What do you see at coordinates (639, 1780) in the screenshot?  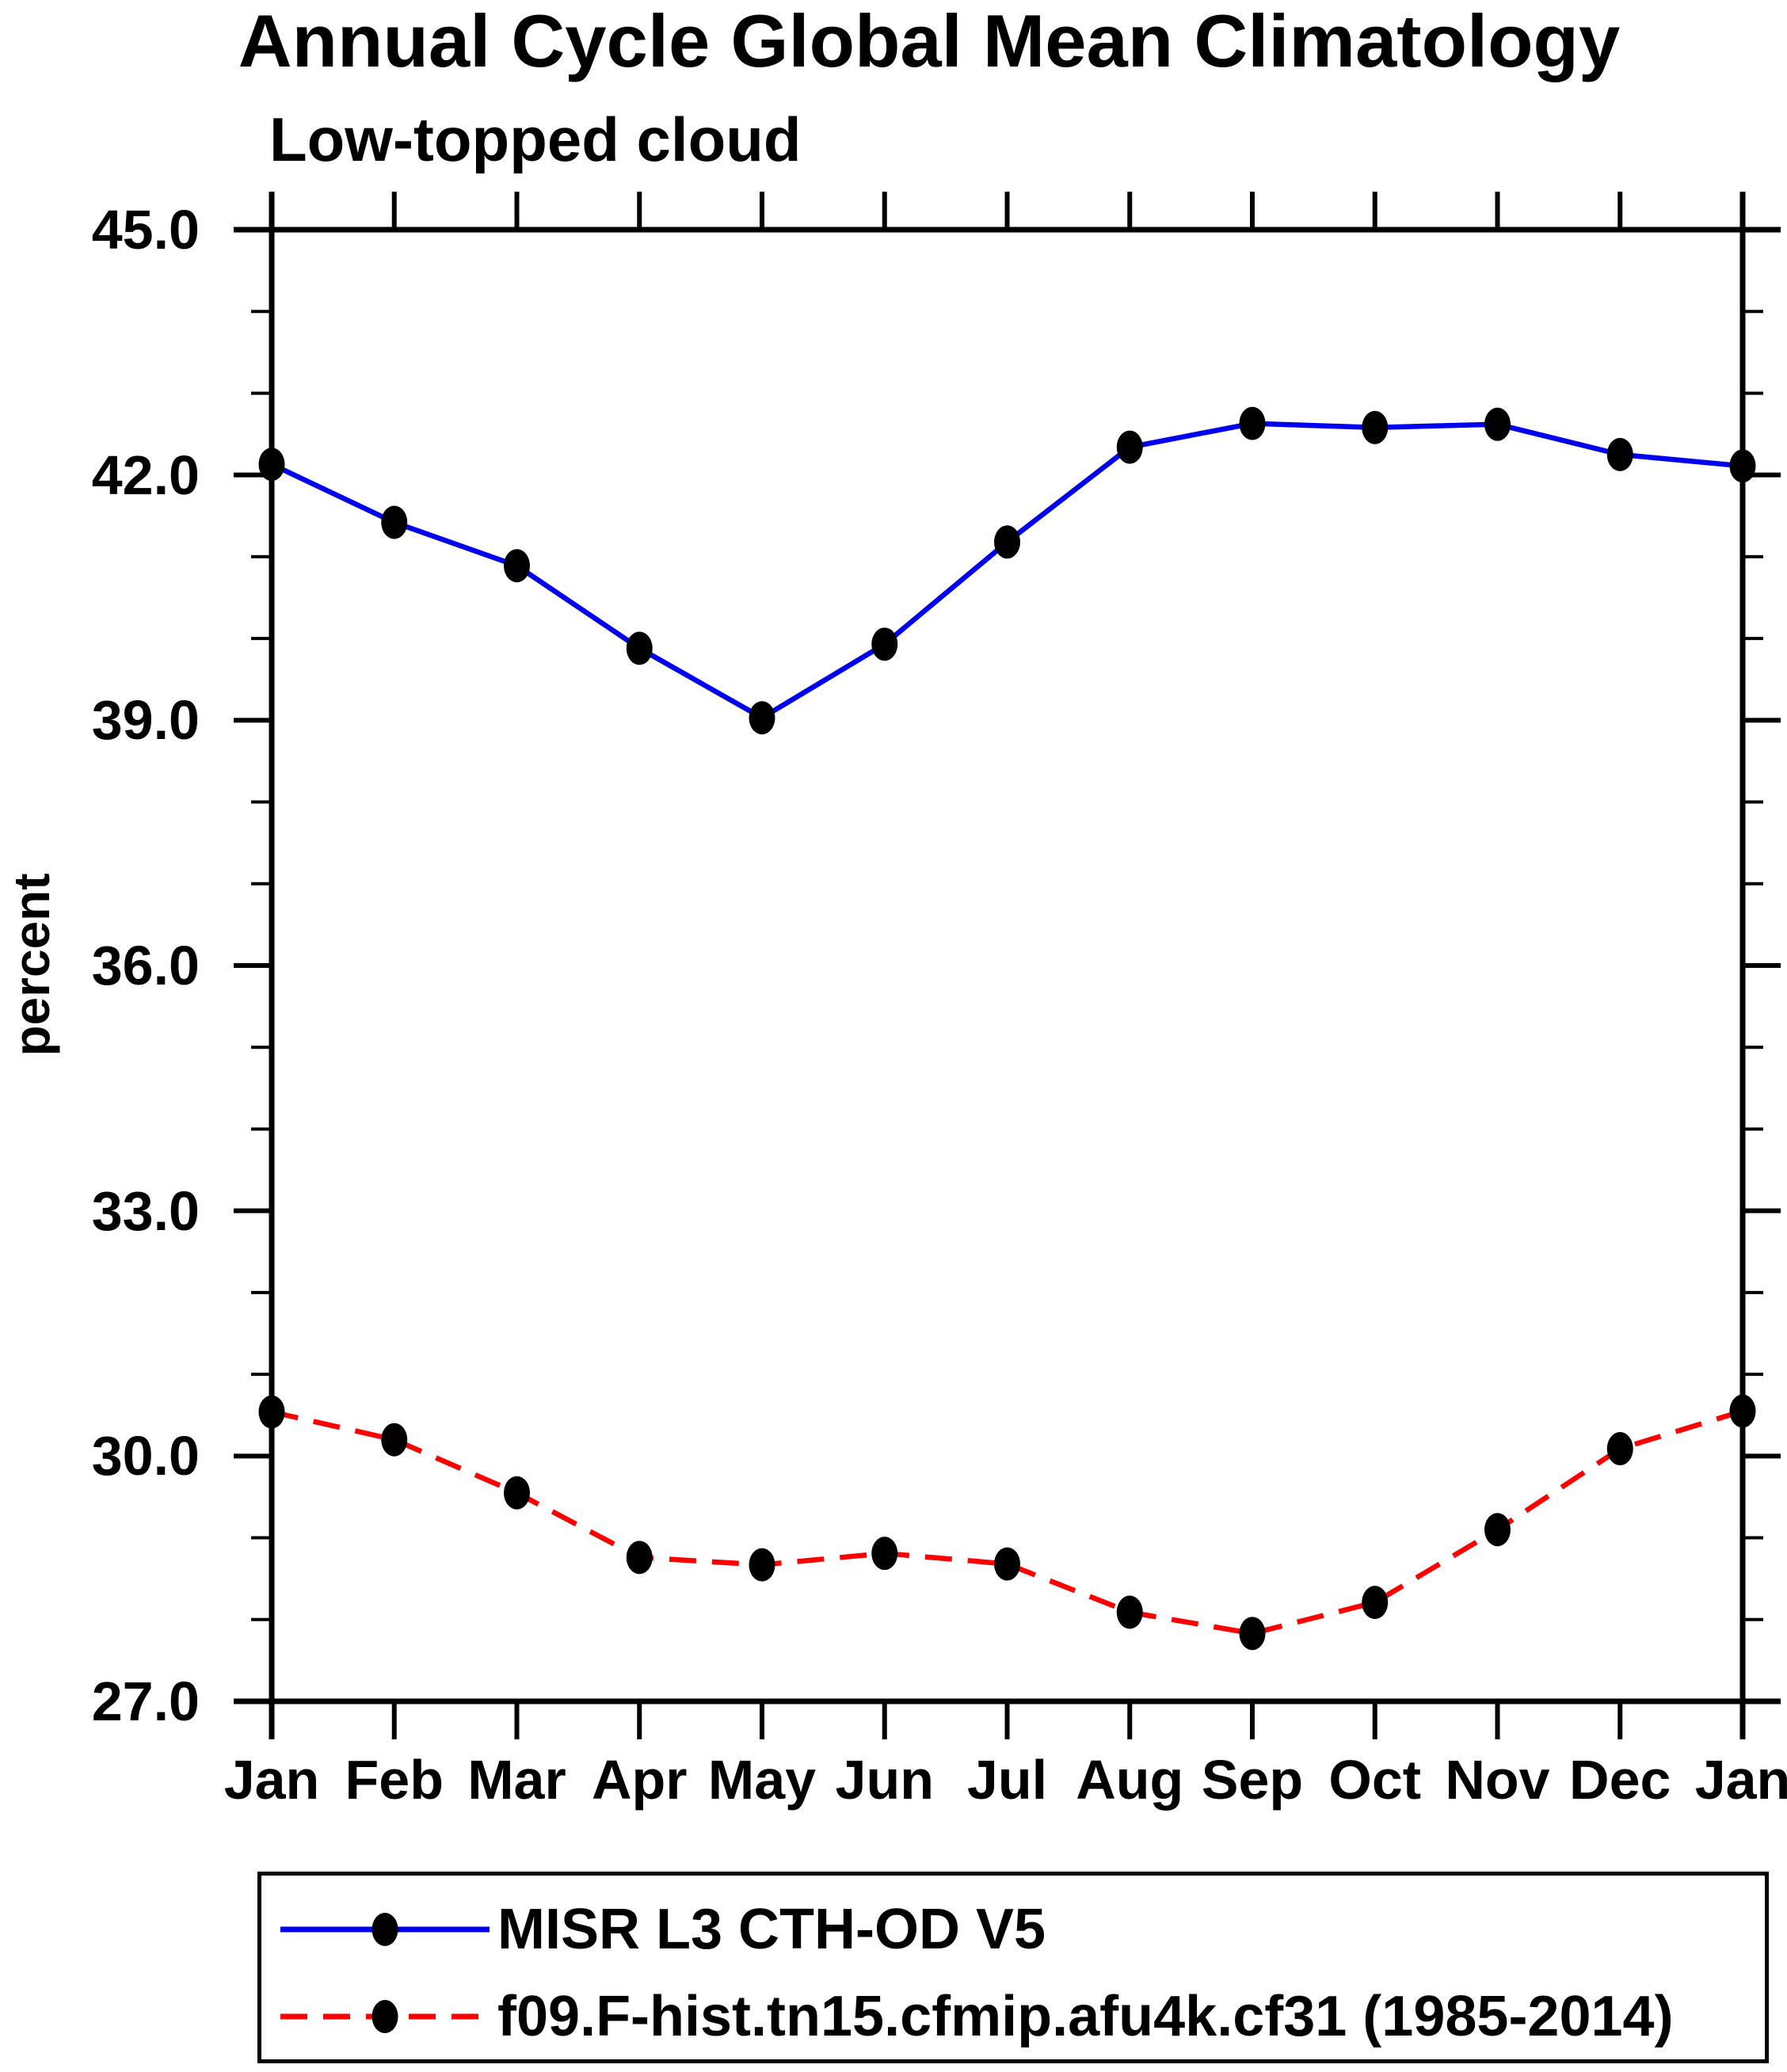 I see `x-axis-tick-label: Apr` at bounding box center [639, 1780].